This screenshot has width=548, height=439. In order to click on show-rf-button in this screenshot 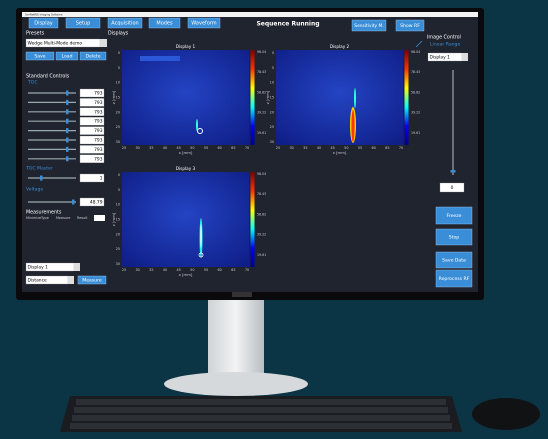, I will do `click(410, 25)`.